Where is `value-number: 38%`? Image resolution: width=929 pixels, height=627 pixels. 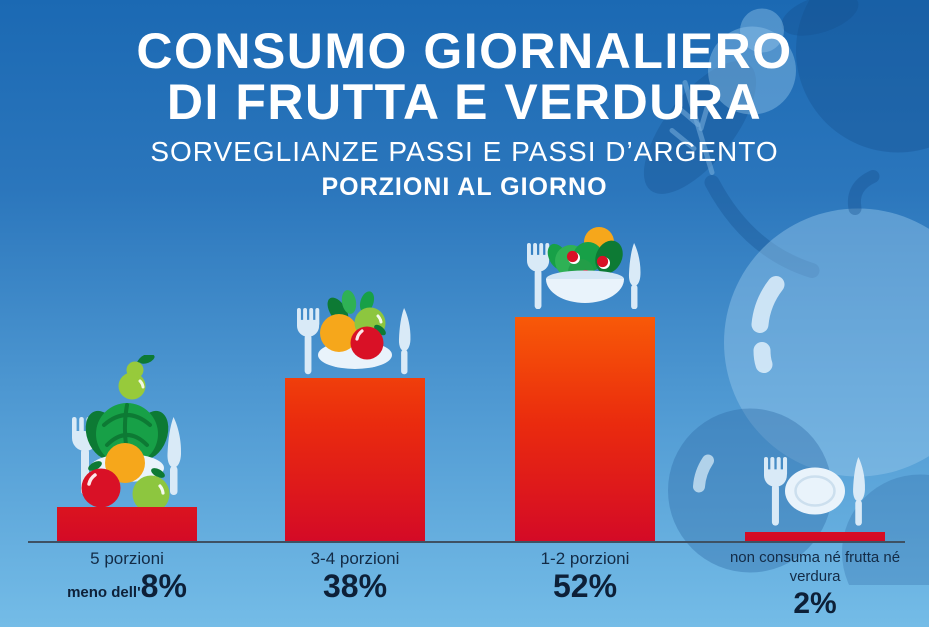 value-number: 38% is located at coordinates (355, 586).